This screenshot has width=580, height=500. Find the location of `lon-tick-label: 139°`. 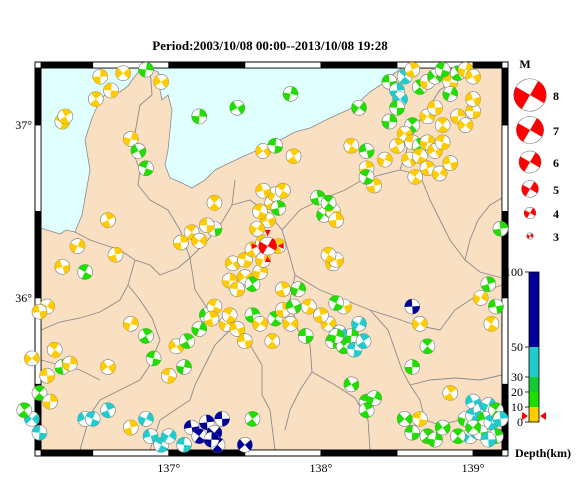

lon-tick-label: 139° is located at coordinates (473, 468).